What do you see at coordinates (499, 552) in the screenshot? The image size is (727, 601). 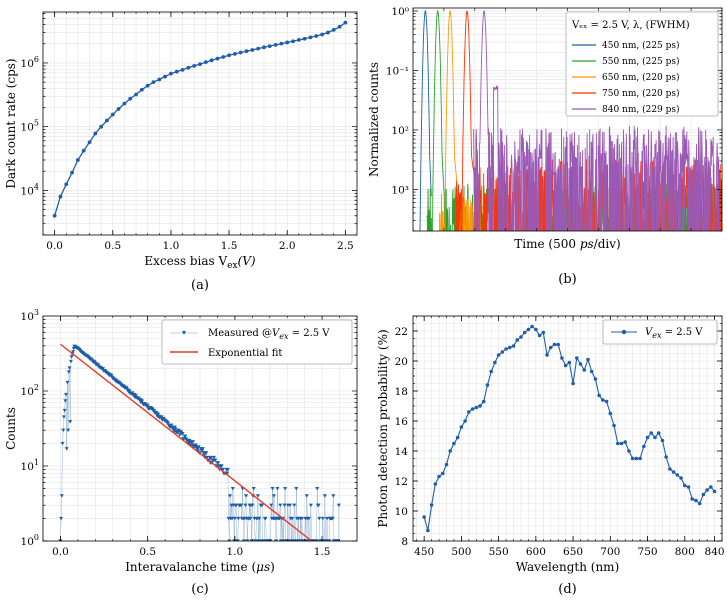 I see `panel-d-tick-label-x: 550` at bounding box center [499, 552].